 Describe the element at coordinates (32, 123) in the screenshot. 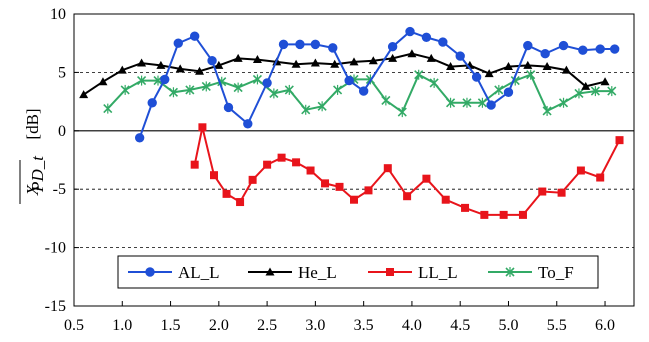

I see `y-axis-label-unit: [dB]` at that location.